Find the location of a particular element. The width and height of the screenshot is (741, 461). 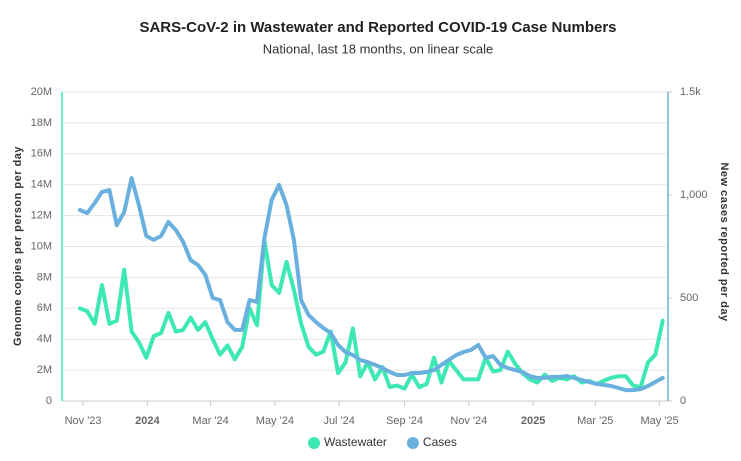

y2-tick-label: 1,000 is located at coordinates (694, 195).